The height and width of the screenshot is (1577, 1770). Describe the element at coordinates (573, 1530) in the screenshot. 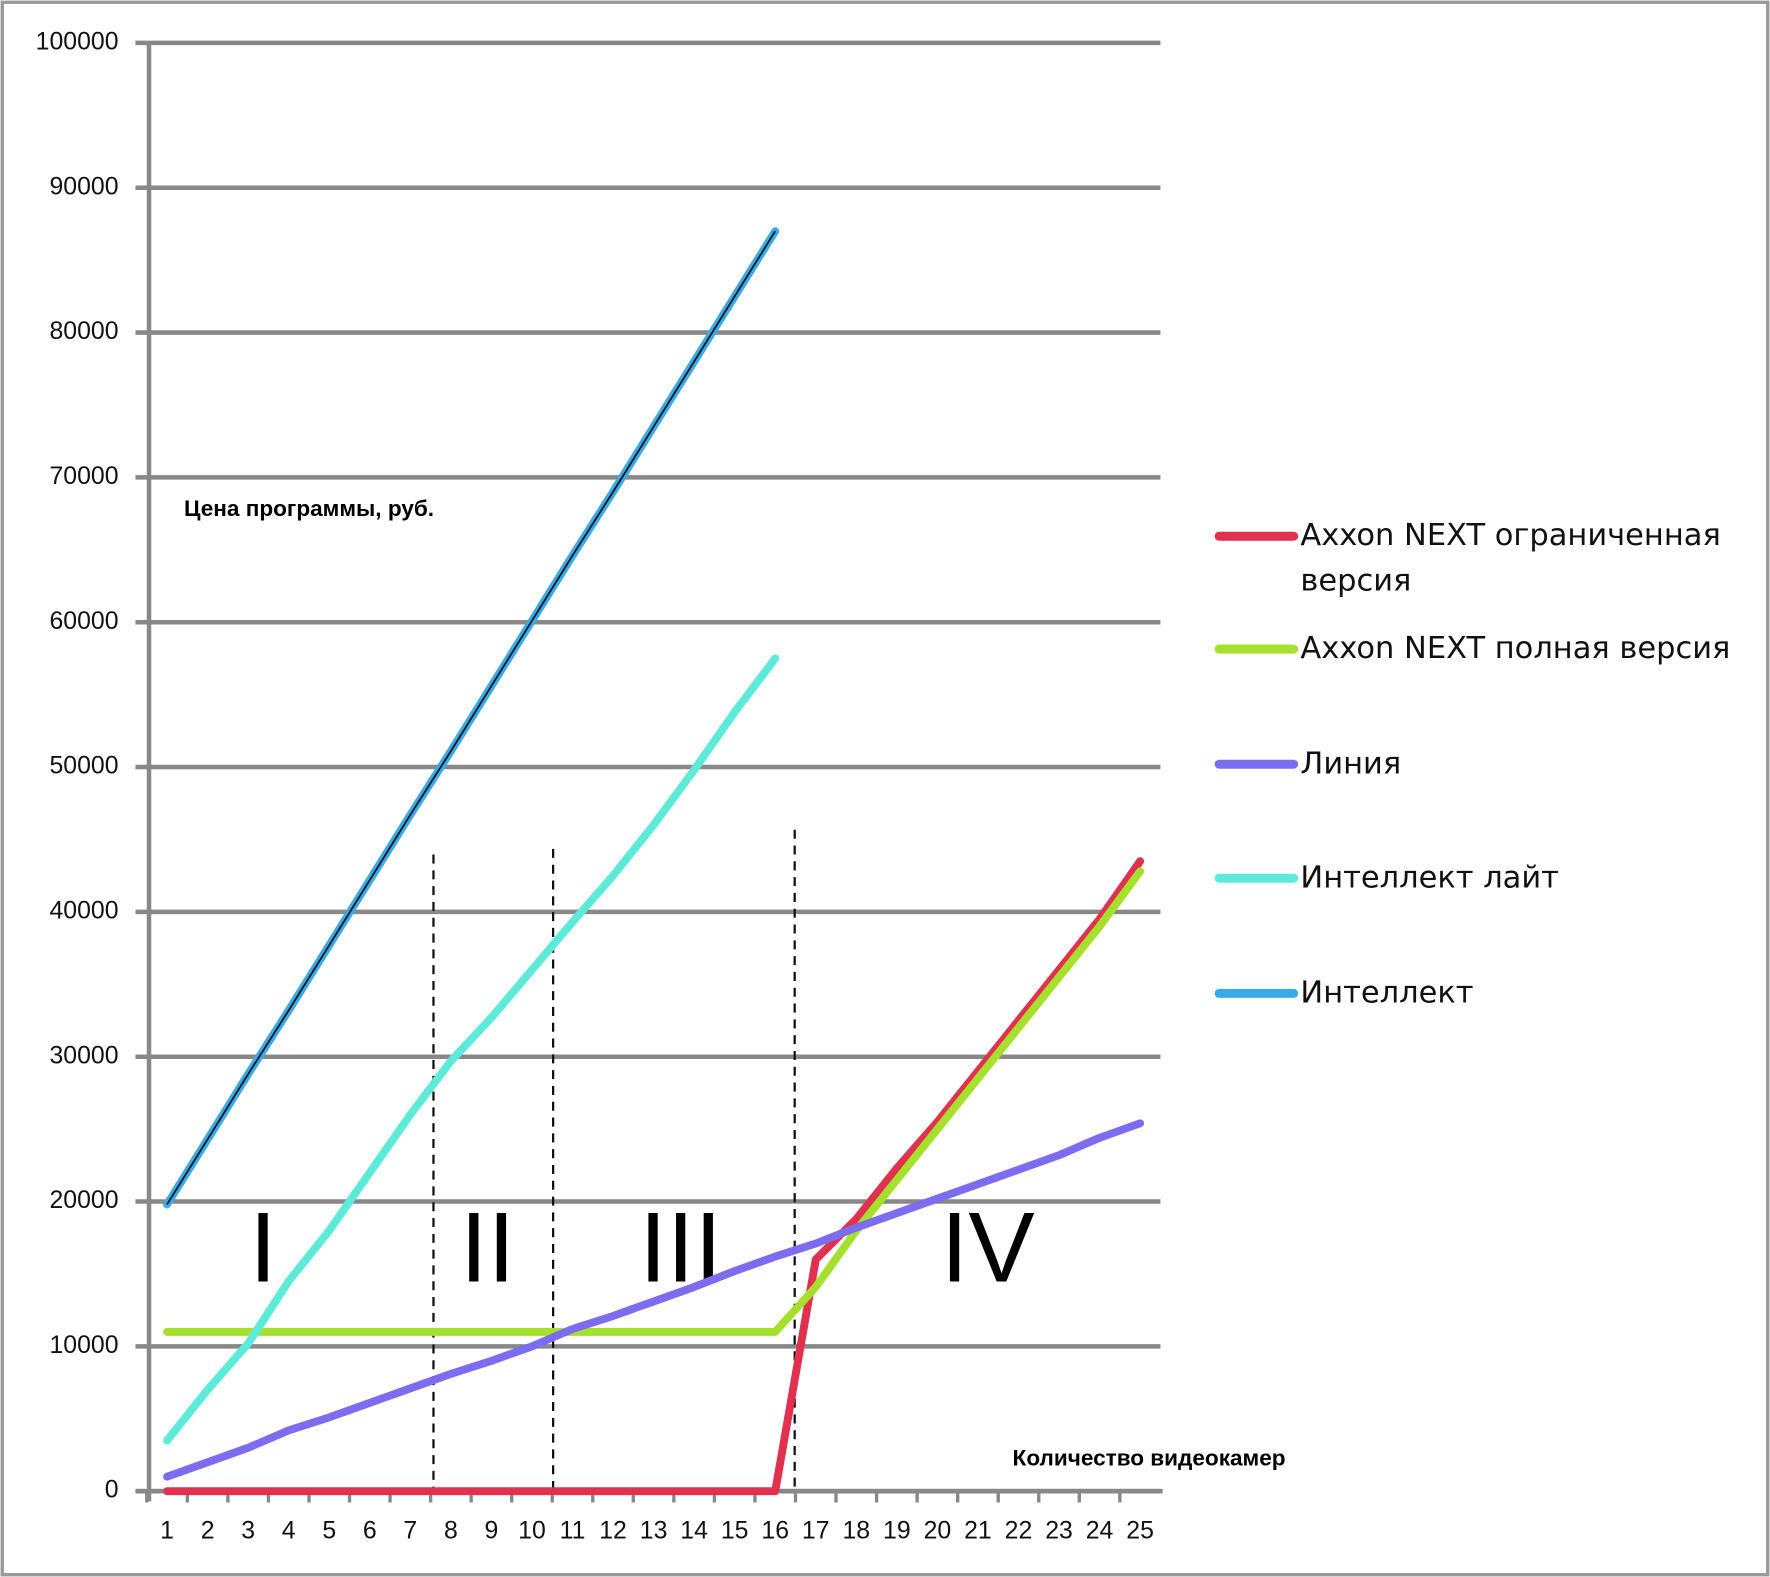

I see `x-tick-label: 11` at that location.